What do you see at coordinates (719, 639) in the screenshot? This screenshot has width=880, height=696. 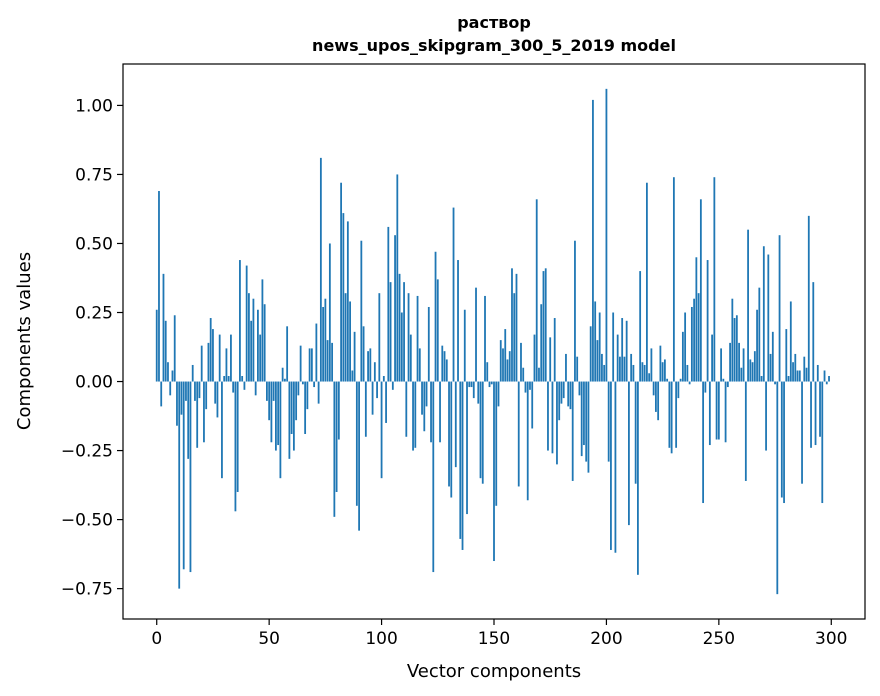 I see `x-tick-label-5: 250` at bounding box center [719, 639].